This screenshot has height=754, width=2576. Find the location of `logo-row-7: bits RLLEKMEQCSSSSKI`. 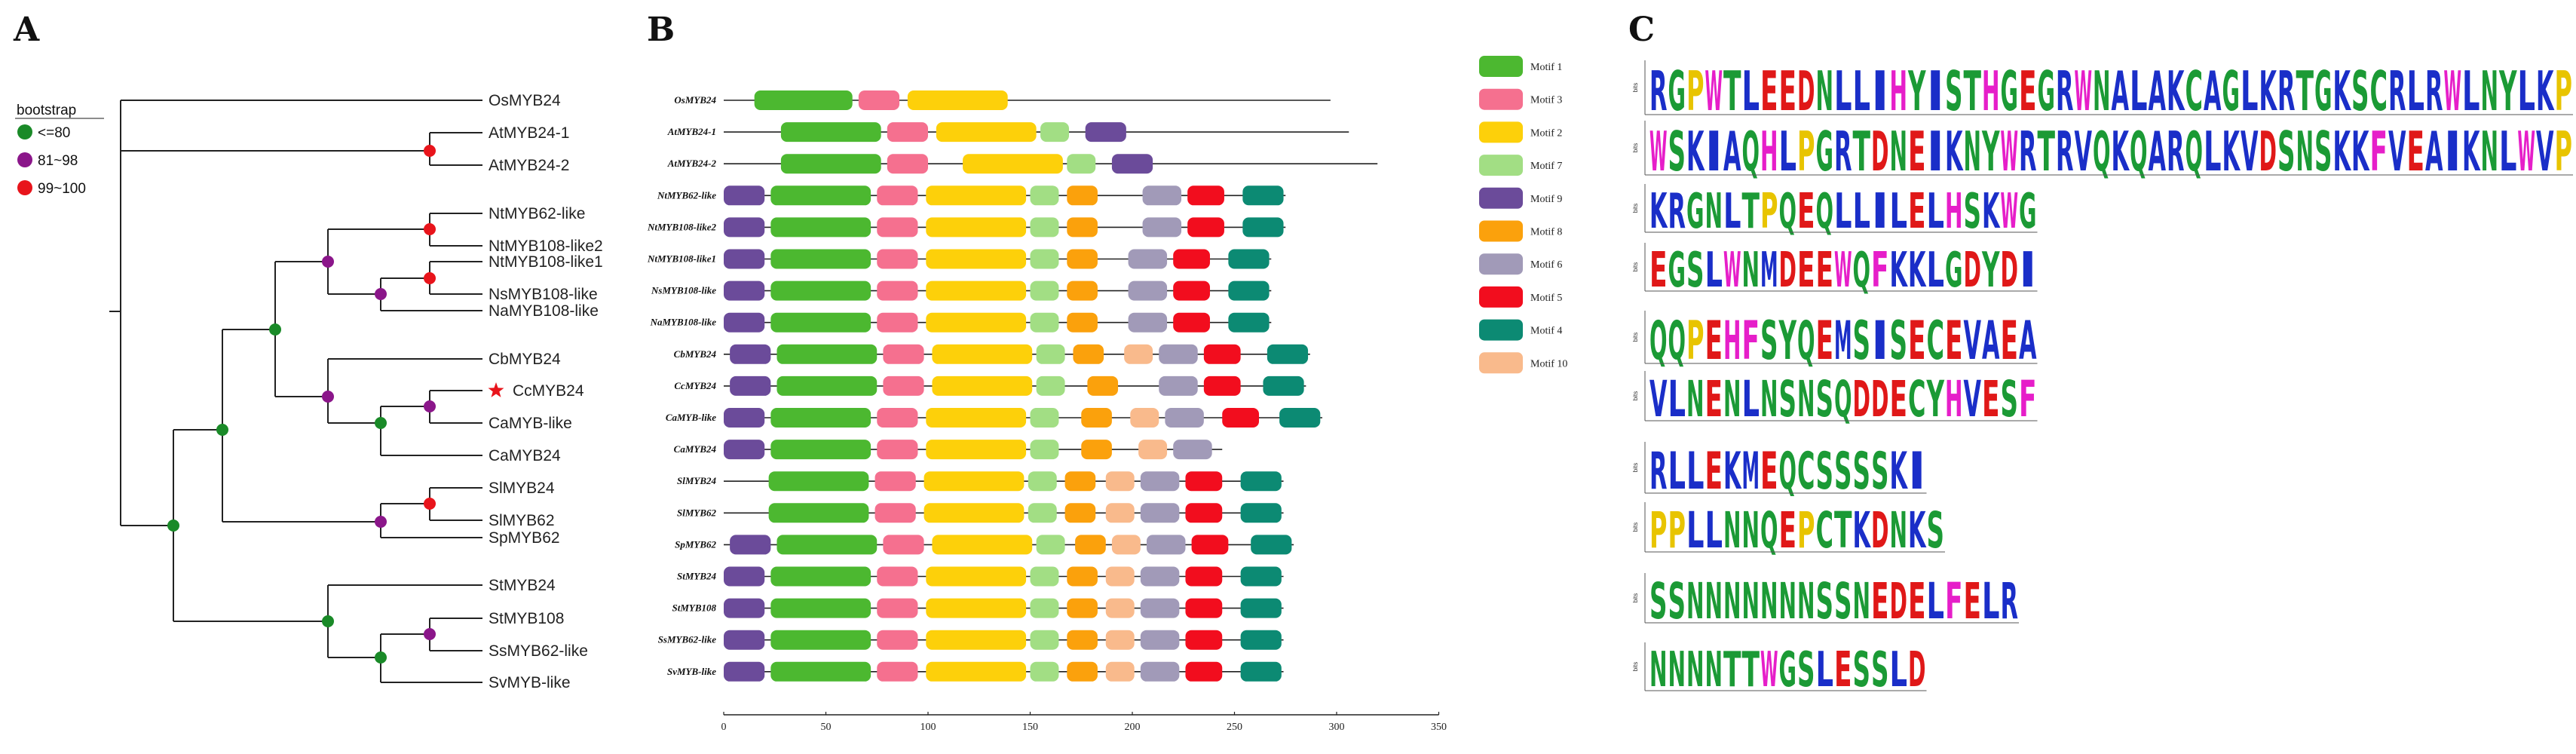

logo-row-7: bits RLLEKMEQCSSSSKI is located at coordinates (1779, 471).